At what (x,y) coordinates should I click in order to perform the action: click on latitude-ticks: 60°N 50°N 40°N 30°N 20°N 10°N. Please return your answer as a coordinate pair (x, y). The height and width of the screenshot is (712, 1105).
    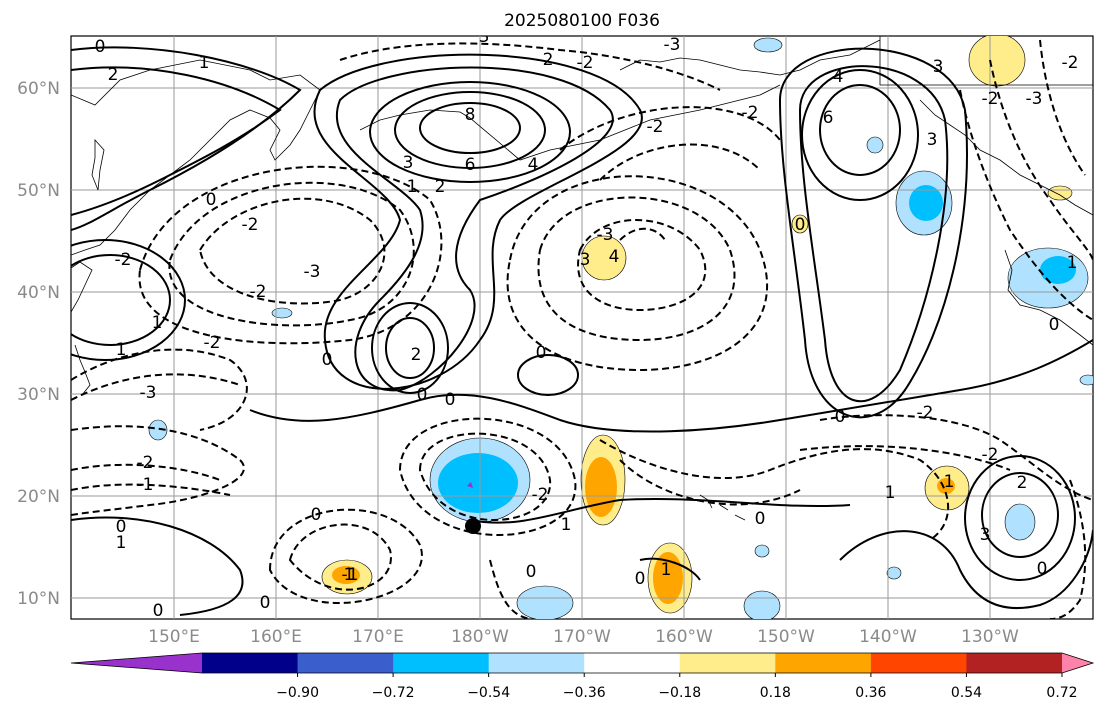
    Looking at the image, I should click on (38, 344).